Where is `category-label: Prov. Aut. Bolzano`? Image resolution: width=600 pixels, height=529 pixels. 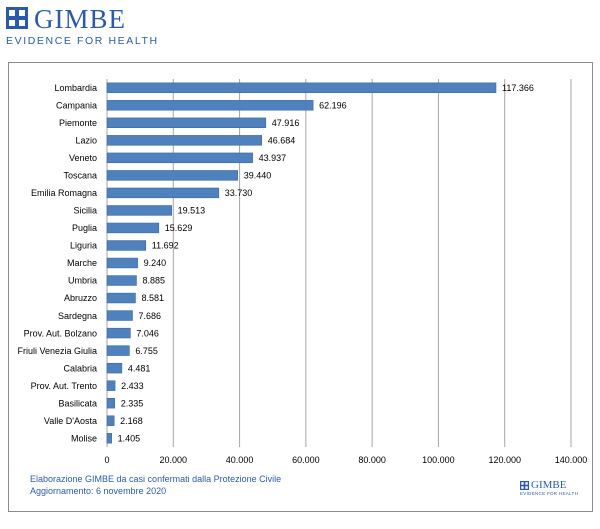
category-label: Prov. Aut. Bolzano is located at coordinates (60, 333).